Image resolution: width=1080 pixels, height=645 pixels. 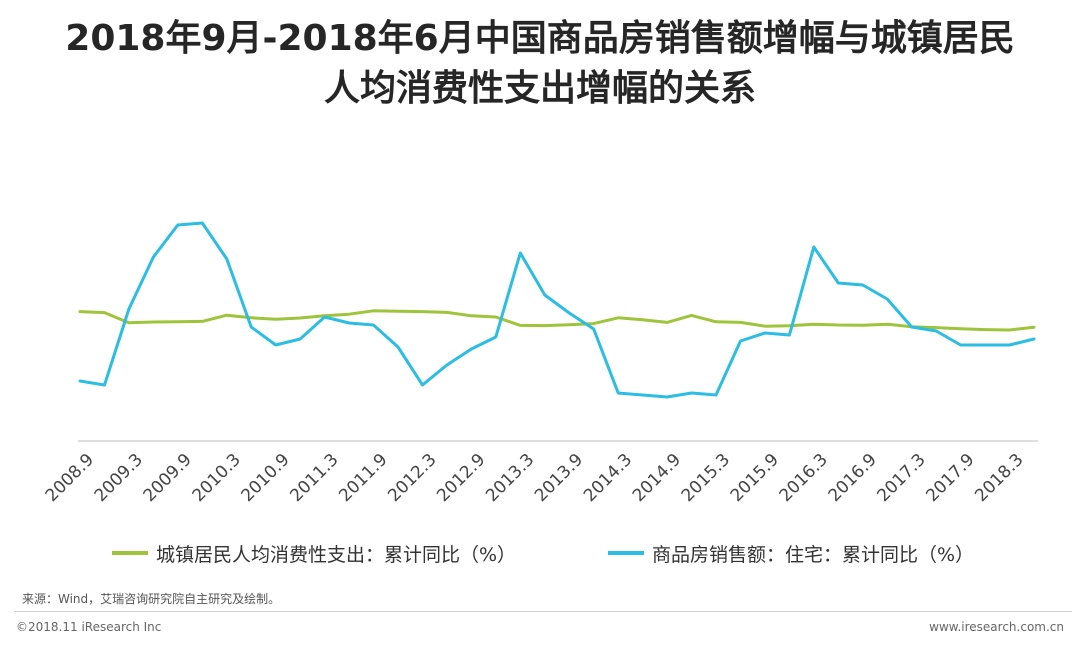 I want to click on x-tick-label: 2008.9, so click(x=70, y=478).